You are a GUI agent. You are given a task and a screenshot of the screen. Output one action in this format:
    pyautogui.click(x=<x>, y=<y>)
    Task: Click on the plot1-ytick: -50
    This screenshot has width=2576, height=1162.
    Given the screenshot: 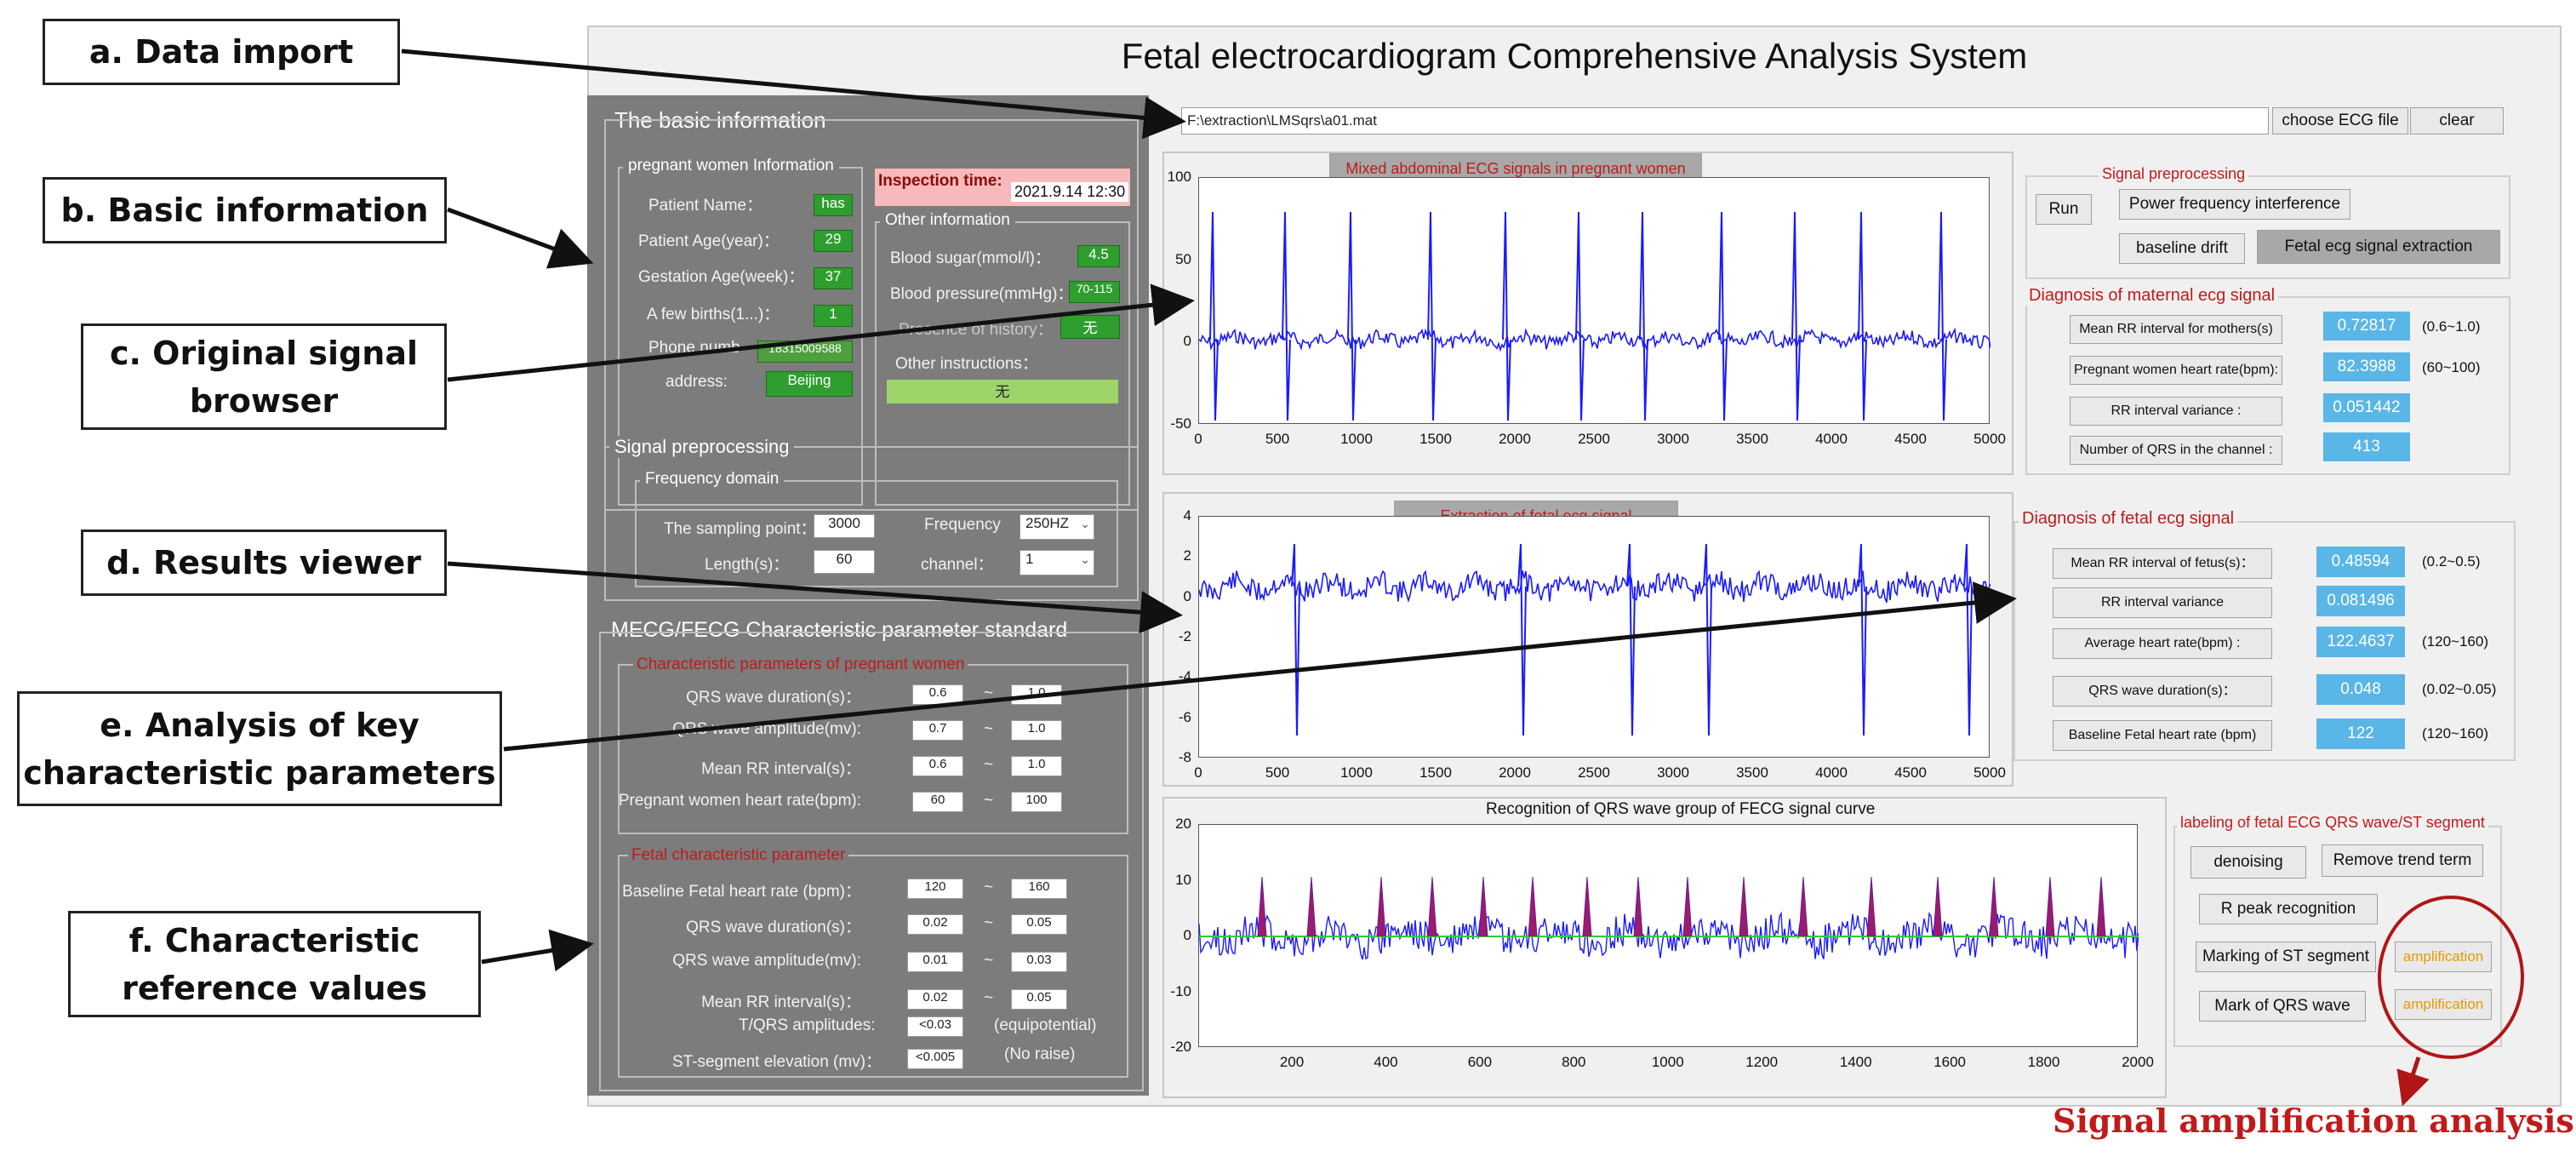 What is the action you would take?
    pyautogui.click(x=1180, y=423)
    